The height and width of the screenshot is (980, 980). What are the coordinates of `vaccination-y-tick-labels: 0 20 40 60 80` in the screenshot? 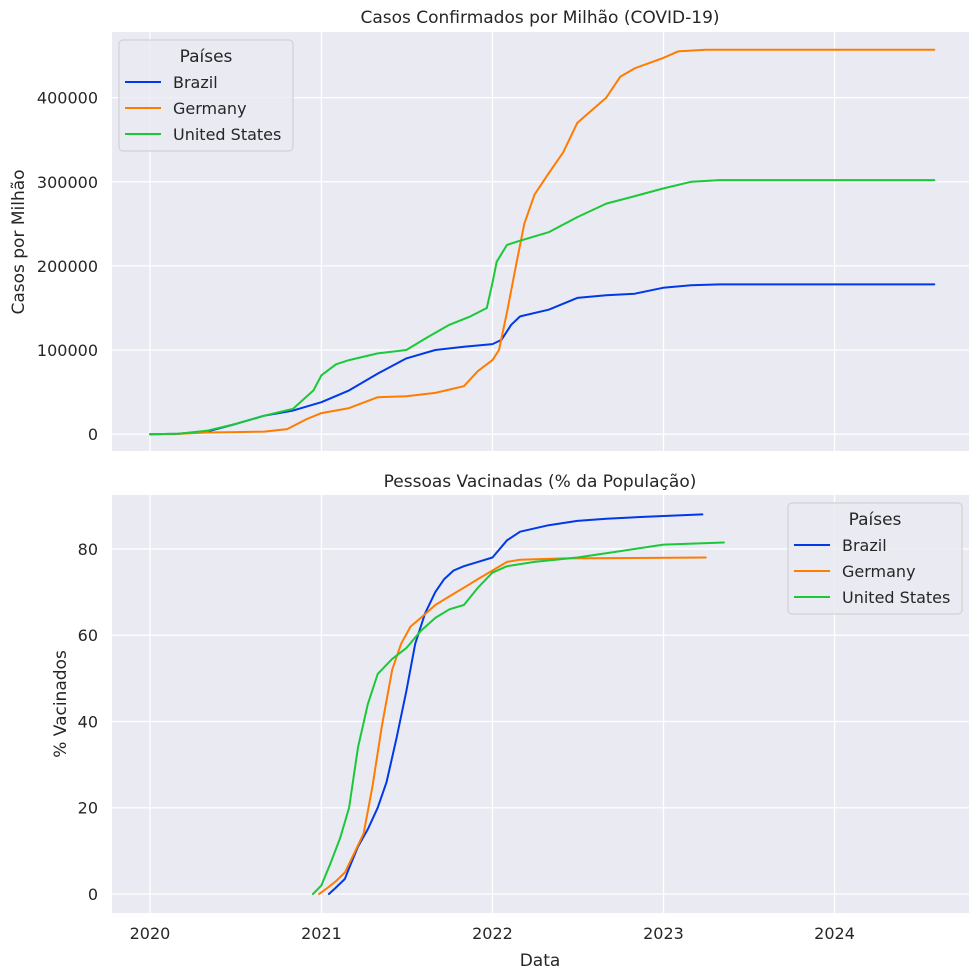 It's located at (88, 722).